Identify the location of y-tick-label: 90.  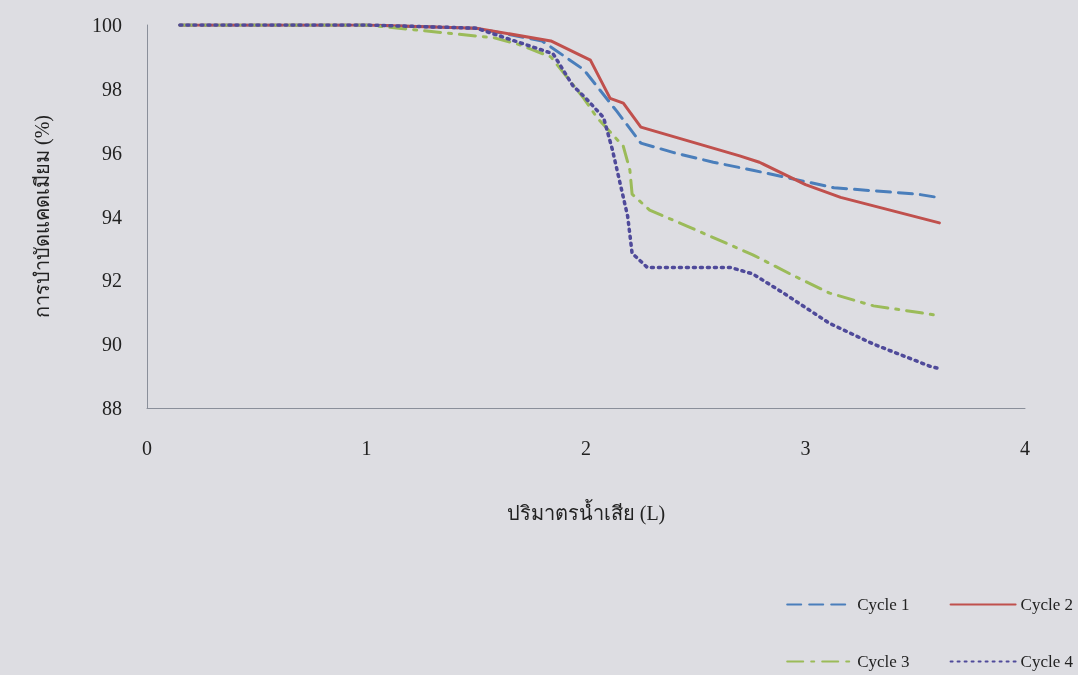
(112, 344).